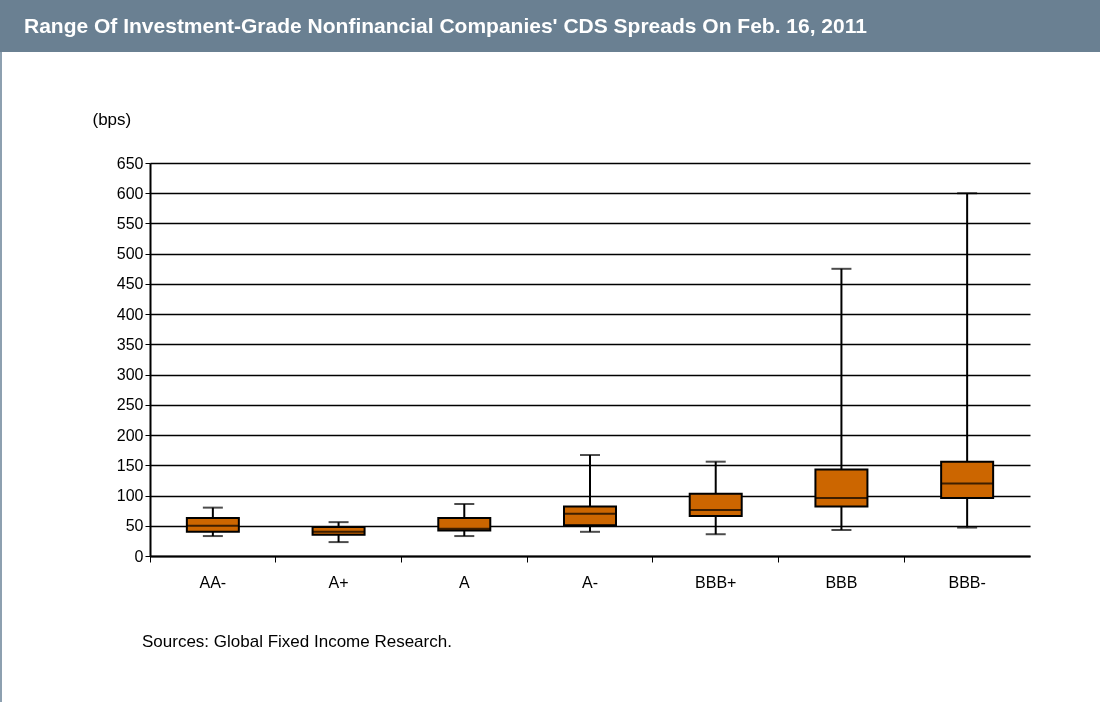 This screenshot has height=711, width=1100. What do you see at coordinates (130, 223) in the screenshot?
I see `y-tick-label: 550` at bounding box center [130, 223].